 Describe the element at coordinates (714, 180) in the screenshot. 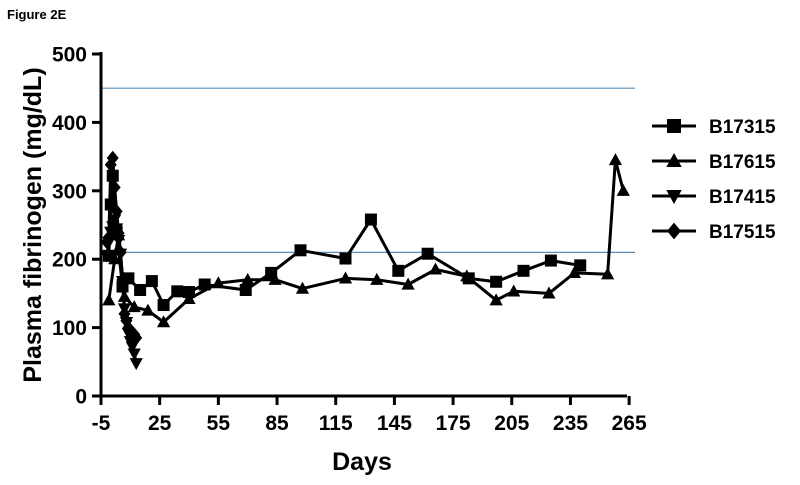

I see `legend: B17315 B17615 B17415 B17515` at that location.